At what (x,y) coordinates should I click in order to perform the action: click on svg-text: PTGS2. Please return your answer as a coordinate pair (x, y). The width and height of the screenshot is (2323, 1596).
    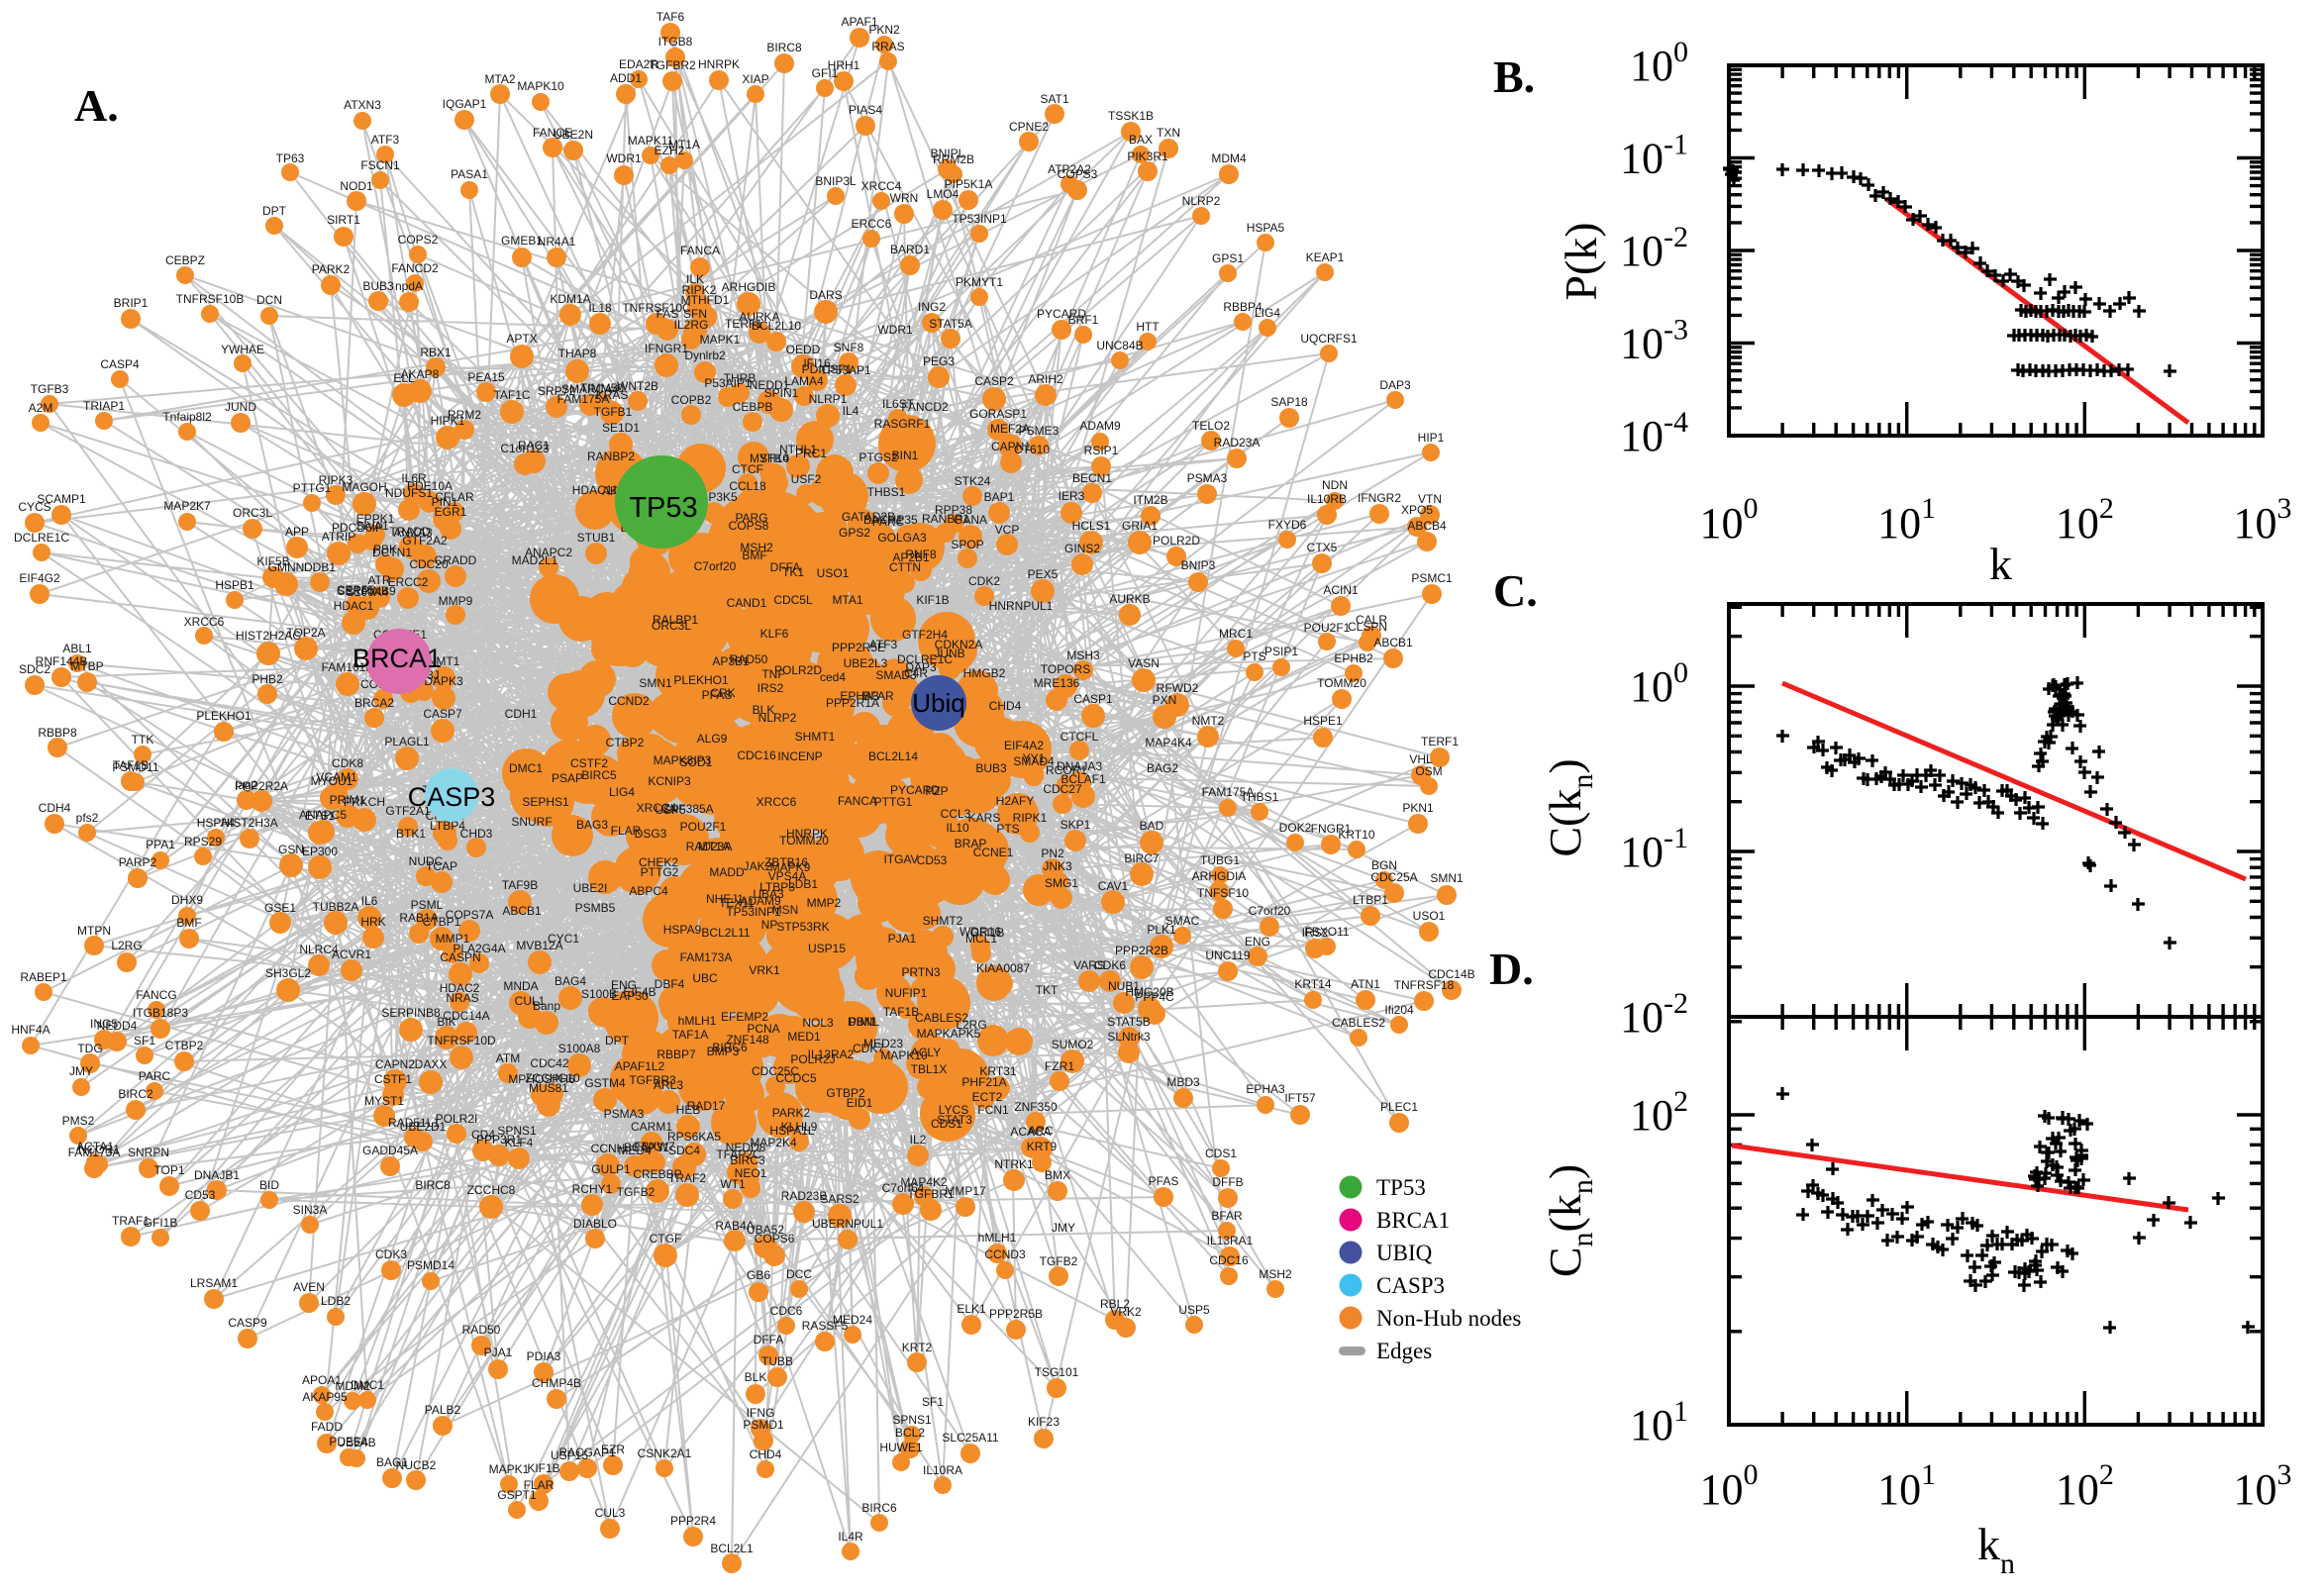
    Looking at the image, I should click on (878, 457).